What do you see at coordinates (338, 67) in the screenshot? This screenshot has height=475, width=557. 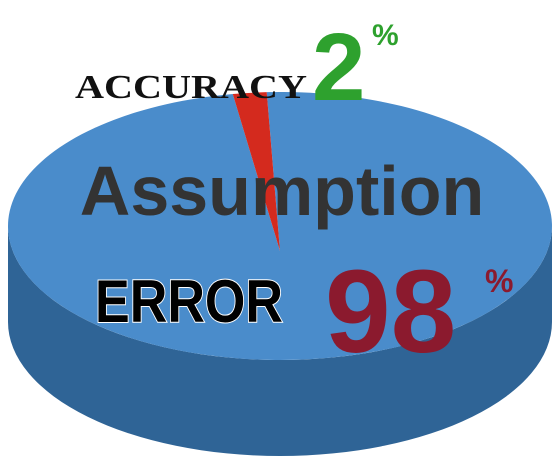 I see `value-label: 2` at bounding box center [338, 67].